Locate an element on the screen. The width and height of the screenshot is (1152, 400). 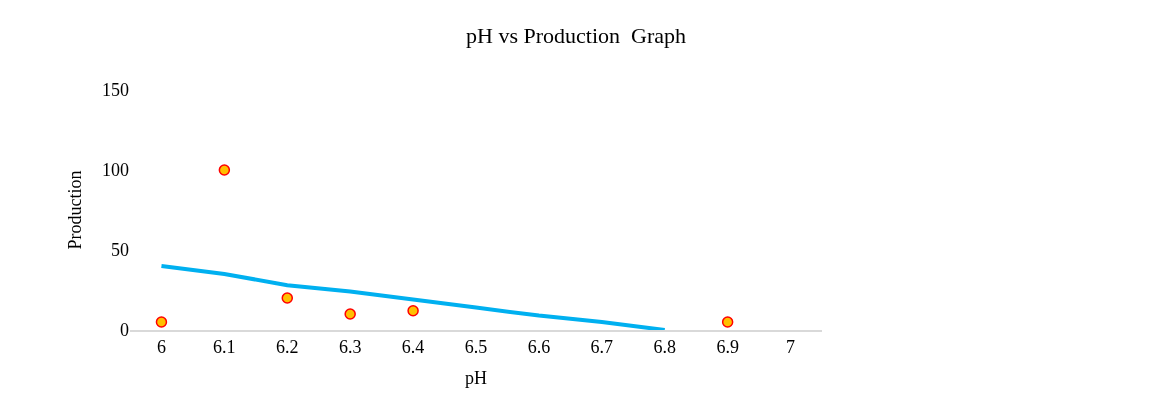
x-tick-label: 6.7 is located at coordinates (602, 347).